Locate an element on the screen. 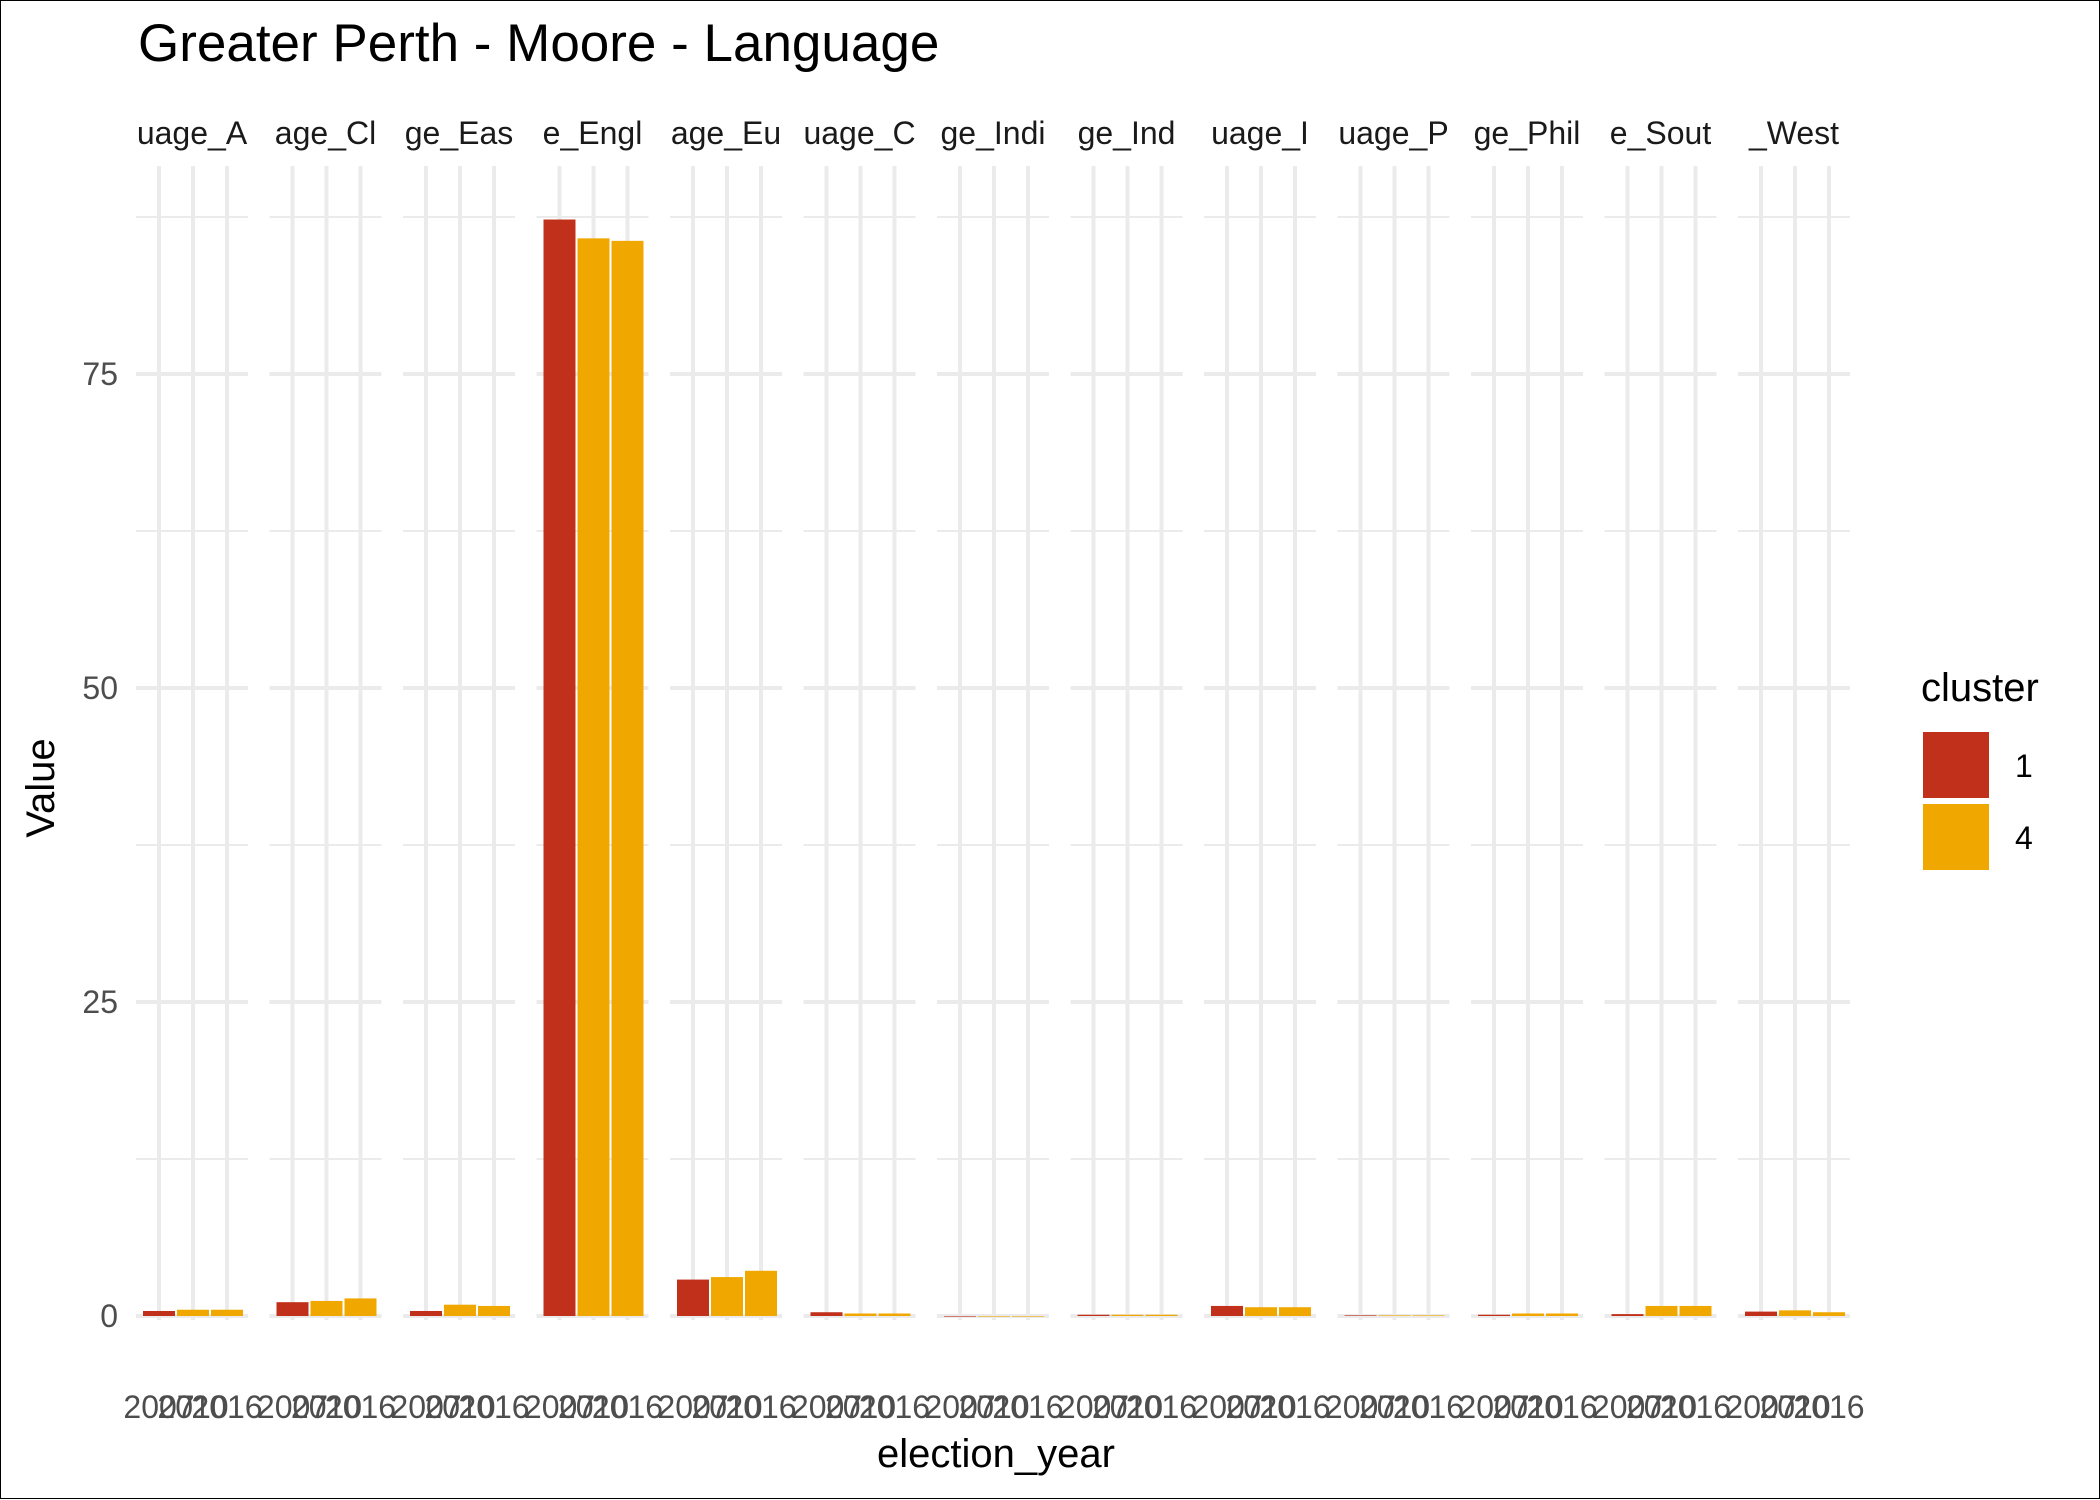  y-tick-label: 25 is located at coordinates (100, 1002).